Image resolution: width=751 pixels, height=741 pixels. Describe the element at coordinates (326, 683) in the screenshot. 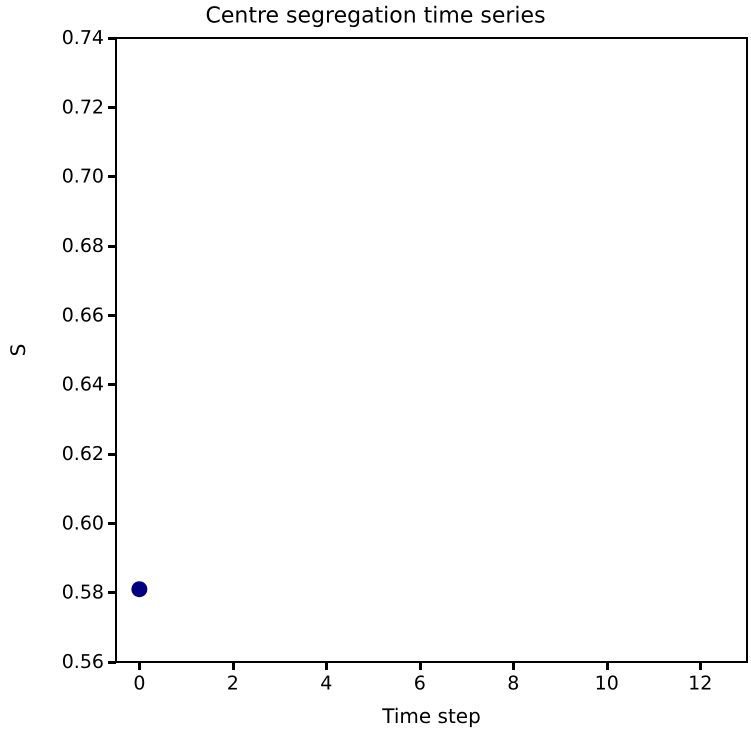

I see `x-tick-label: 4` at that location.